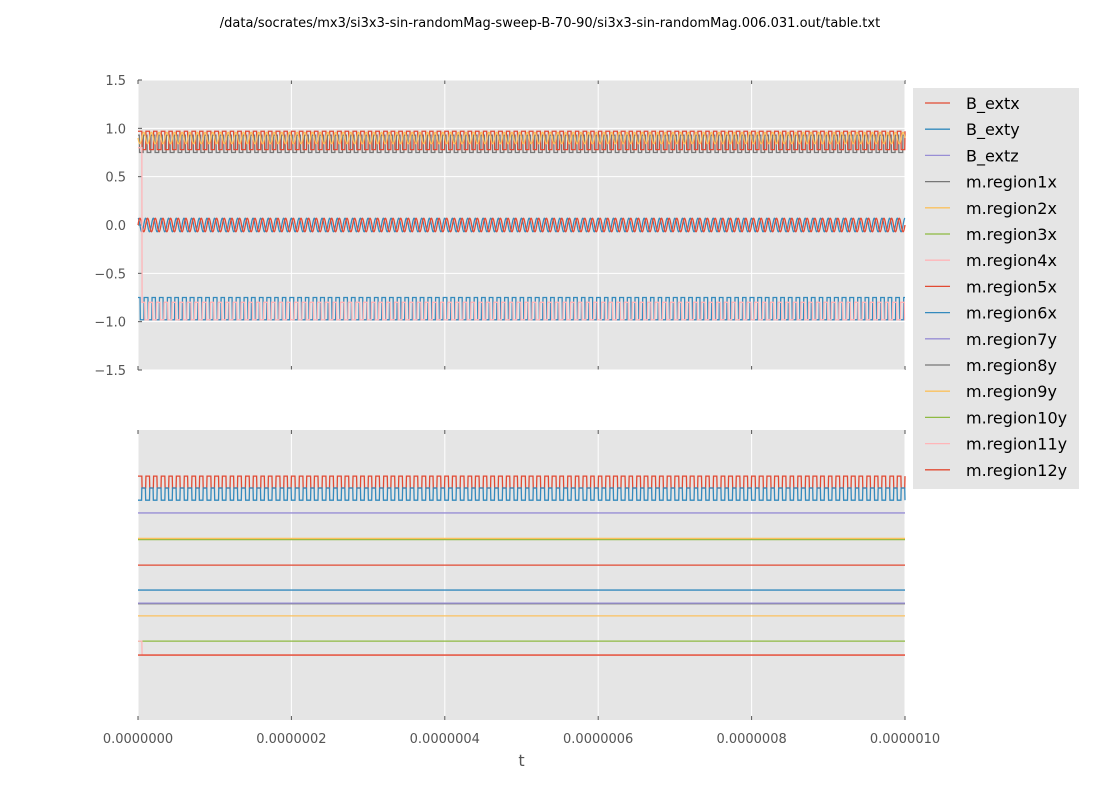 Image resolution: width=1100 pixels, height=800 pixels. I want to click on legend-label: m.region3x, so click(1011, 234).